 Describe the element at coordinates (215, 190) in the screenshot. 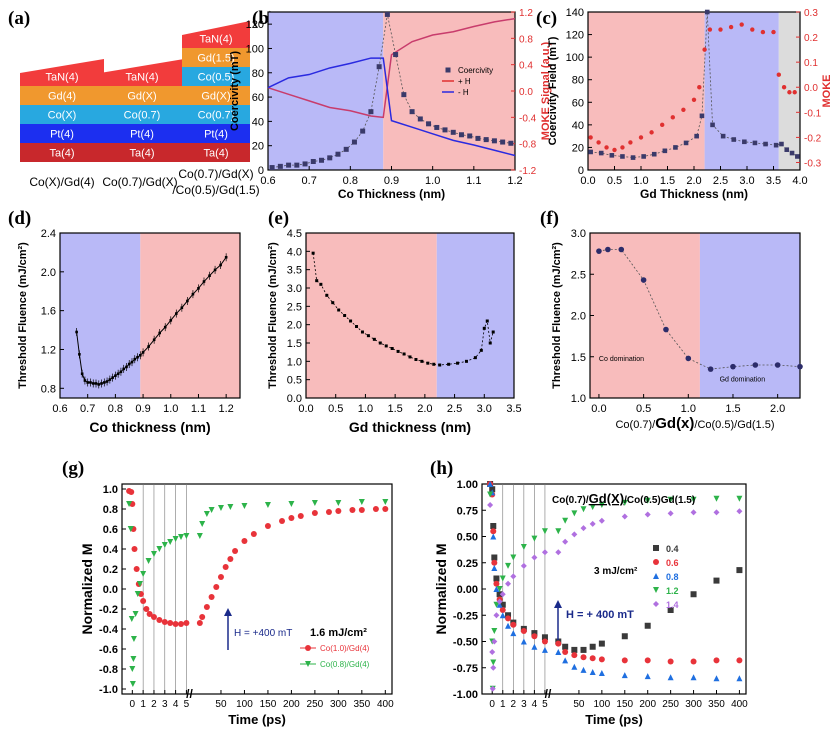

I see `stack-caption-4: /Co(0.5)/Gd(1.5)` at that location.